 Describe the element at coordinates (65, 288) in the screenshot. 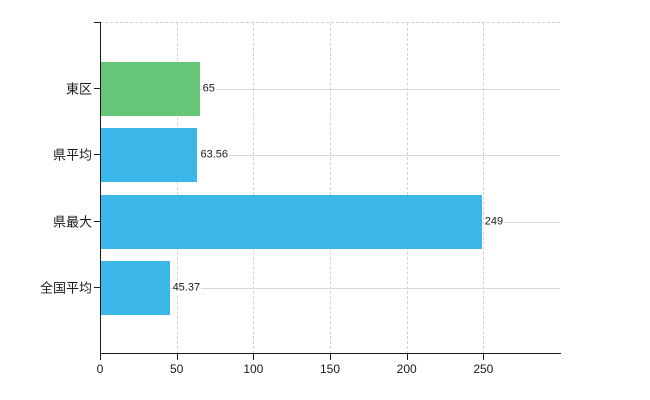

I see `category-label: 全国平均` at that location.